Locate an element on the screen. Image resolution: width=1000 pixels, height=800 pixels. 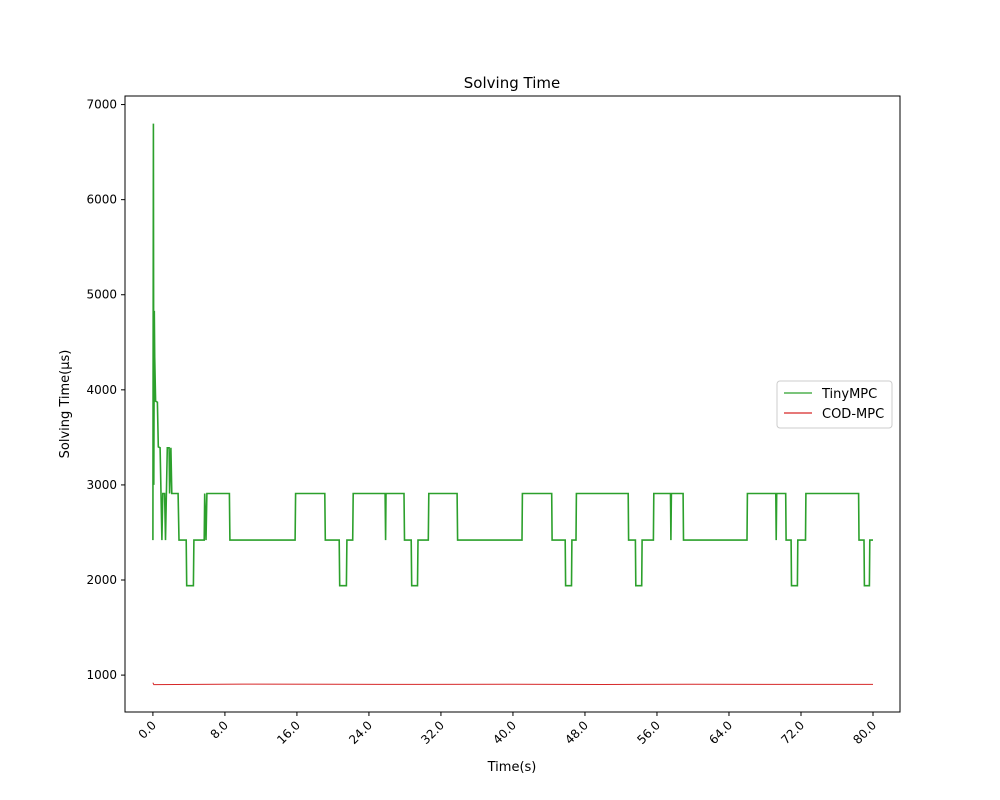
y-tick-label: 3000 is located at coordinates (101, 485).